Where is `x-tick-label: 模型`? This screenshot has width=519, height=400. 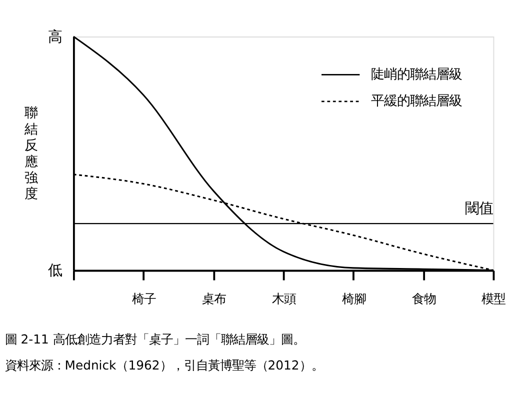 x-tick-label: 模型 is located at coordinates (494, 298).